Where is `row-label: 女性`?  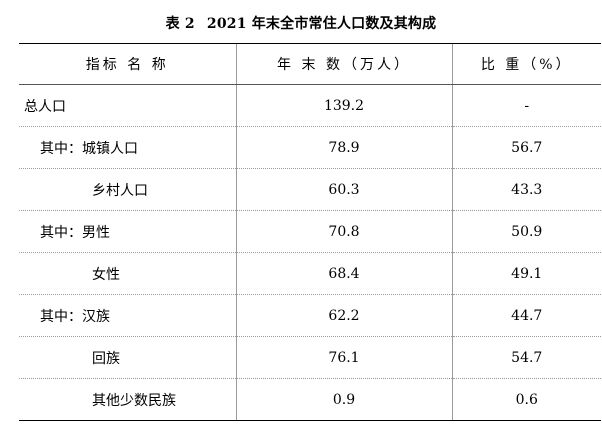
row-label: 女性 is located at coordinates (127, 273).